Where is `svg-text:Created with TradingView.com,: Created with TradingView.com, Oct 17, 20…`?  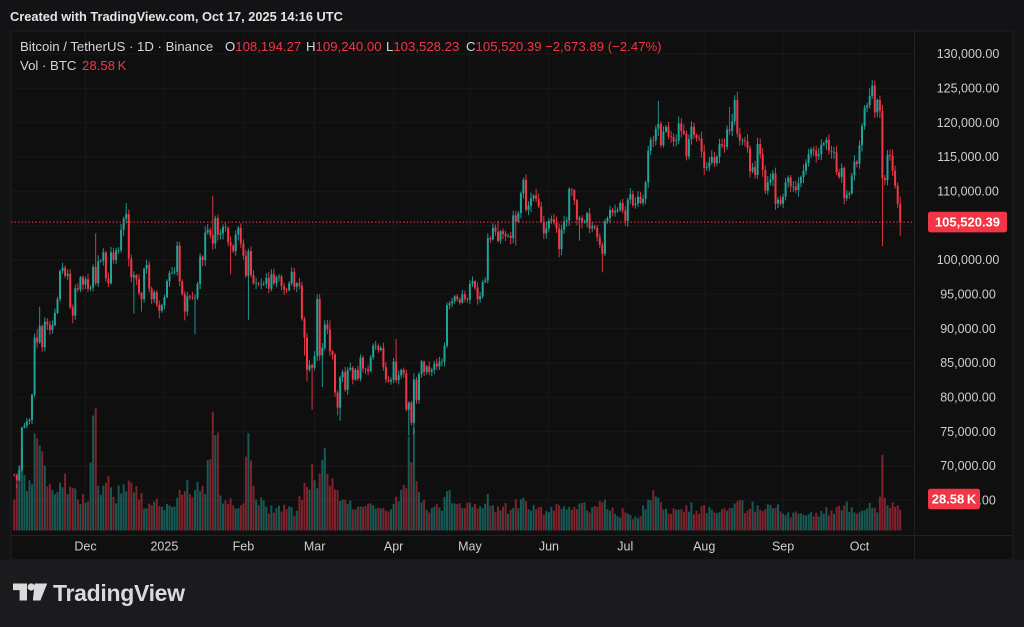
svg-text:Created with TradingView.com,: Created with TradingView.com, Oct 17, 20… is located at coordinates (176, 16).